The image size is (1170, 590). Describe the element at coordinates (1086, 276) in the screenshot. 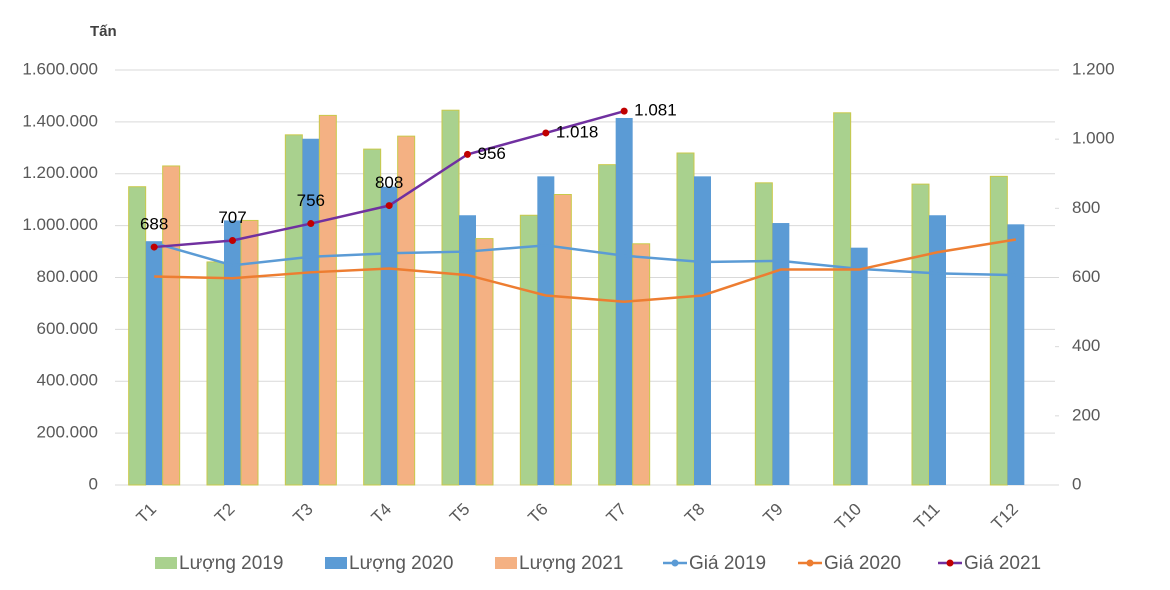

I see `y2-tick-label: 600` at that location.